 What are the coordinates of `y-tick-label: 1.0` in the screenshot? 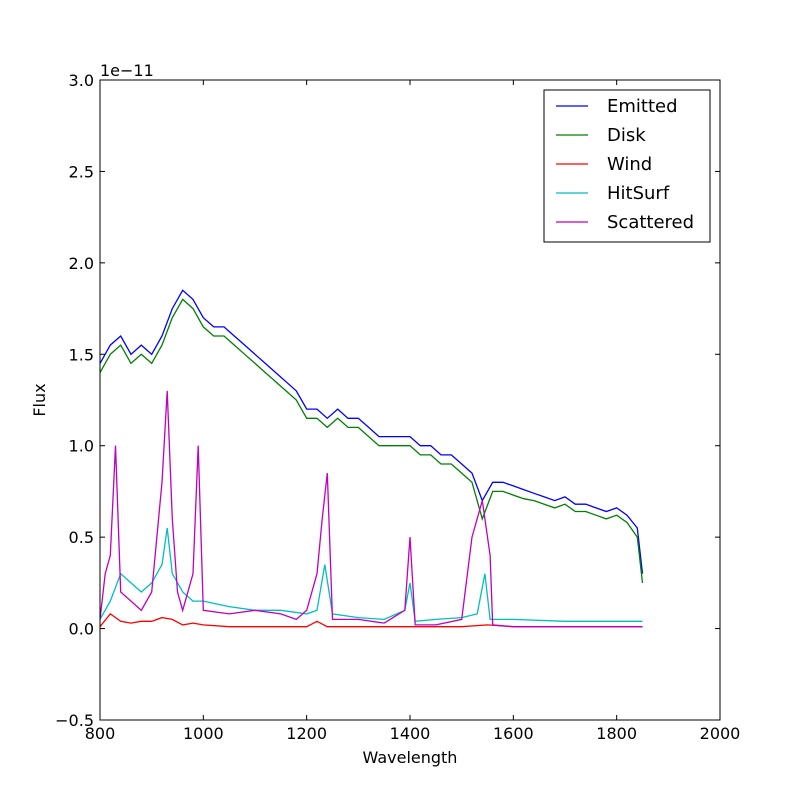 It's located at (81, 446).